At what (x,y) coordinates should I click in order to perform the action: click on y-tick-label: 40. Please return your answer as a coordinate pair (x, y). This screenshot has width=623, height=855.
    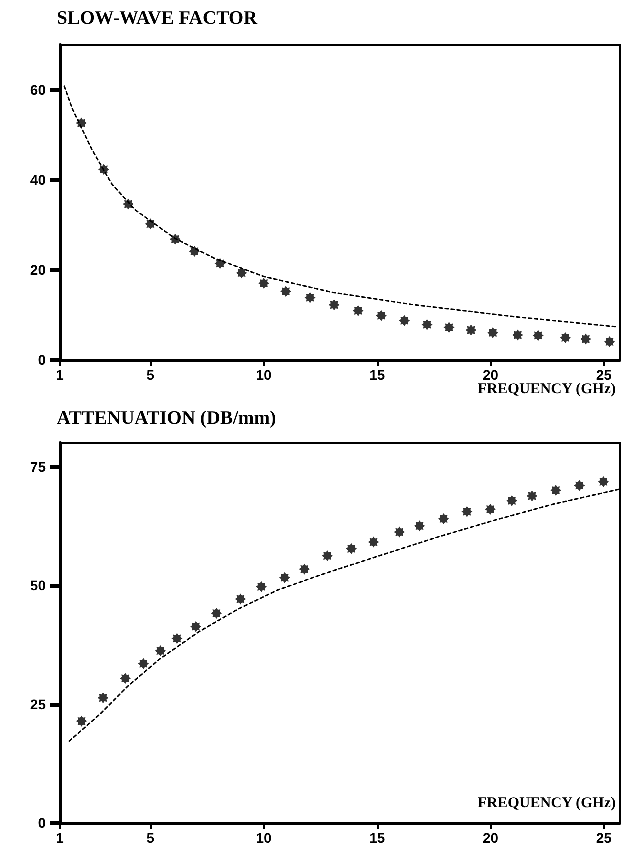
    Looking at the image, I should click on (38, 180).